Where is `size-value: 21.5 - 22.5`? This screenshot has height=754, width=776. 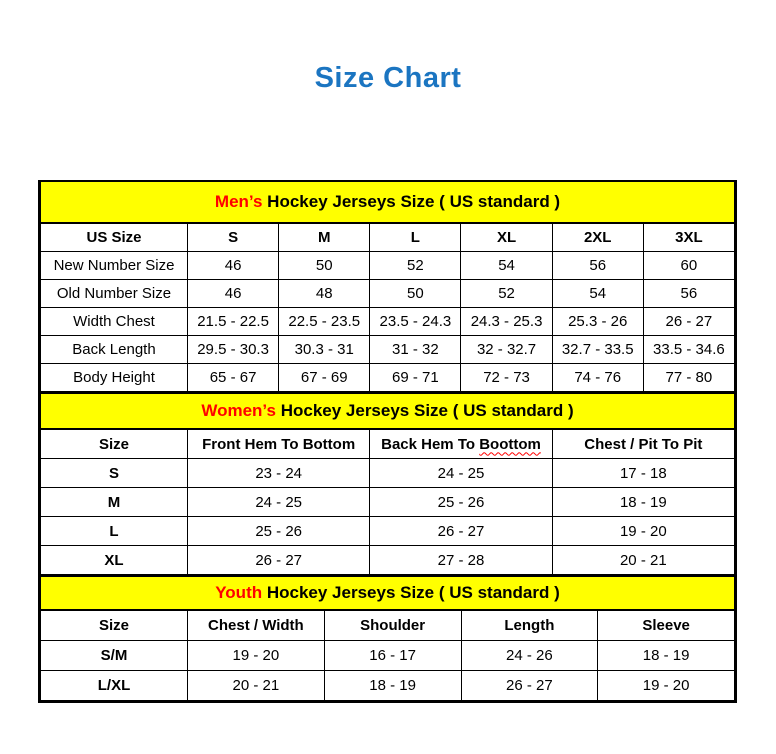
size-value: 21.5 - 22.5 is located at coordinates (233, 321).